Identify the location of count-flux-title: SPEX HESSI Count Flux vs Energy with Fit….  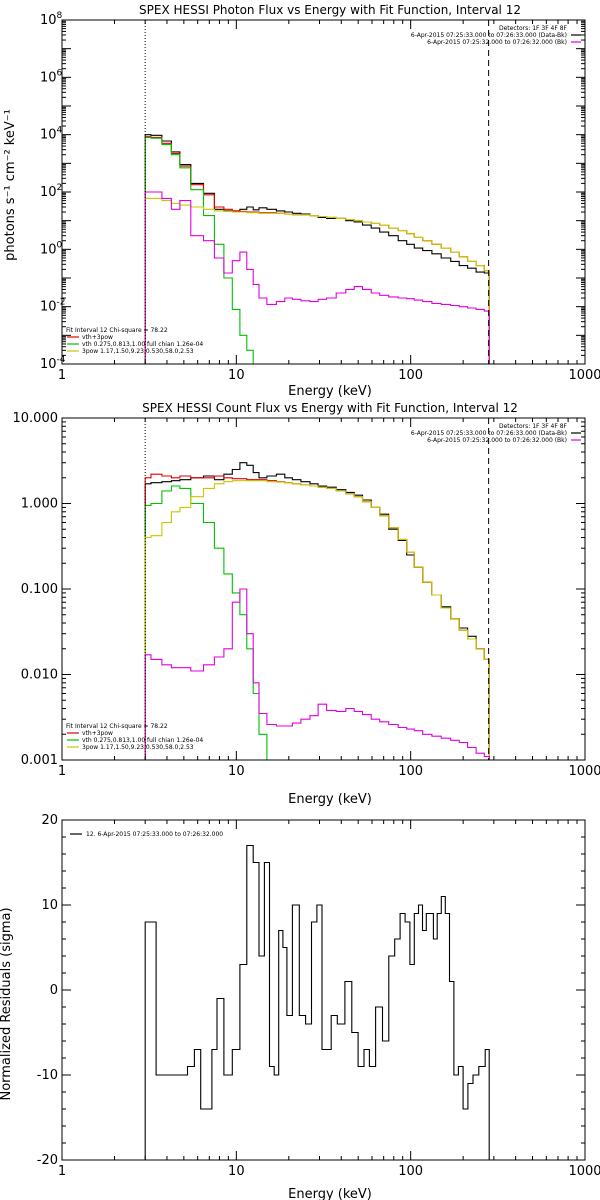
(330, 408).